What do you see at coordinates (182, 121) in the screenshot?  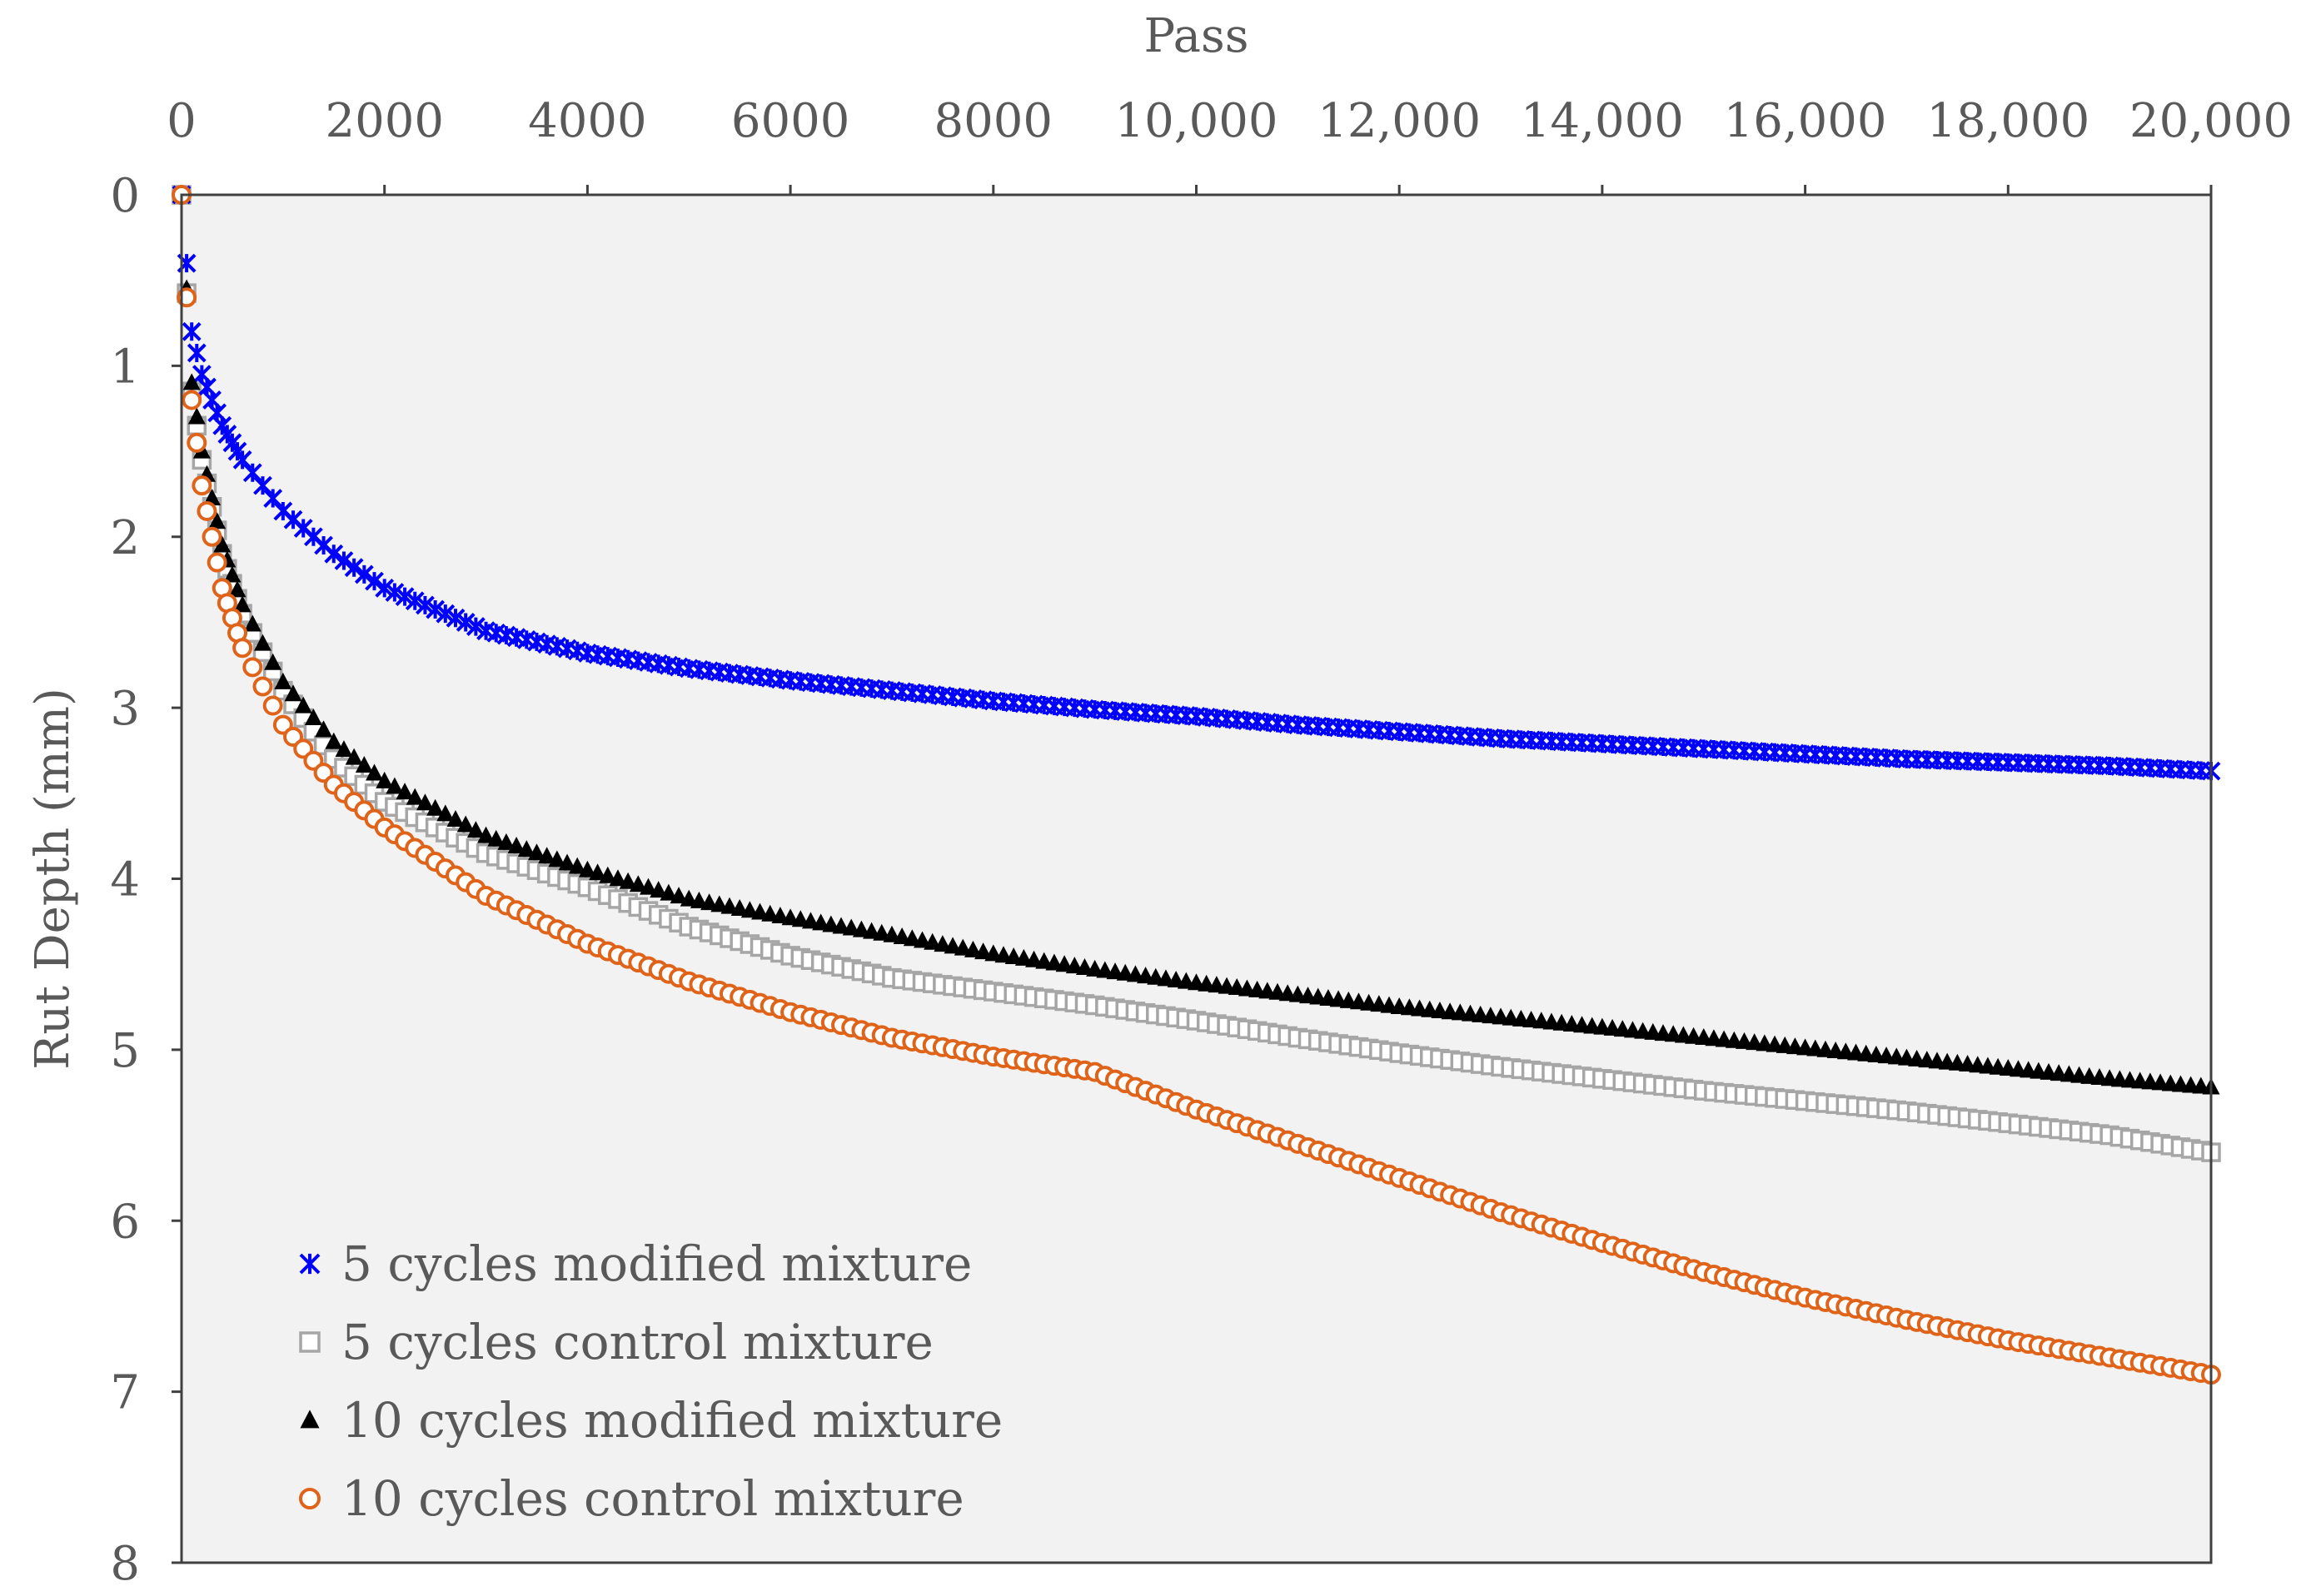 I see `x-tick-label: 0` at bounding box center [182, 121].